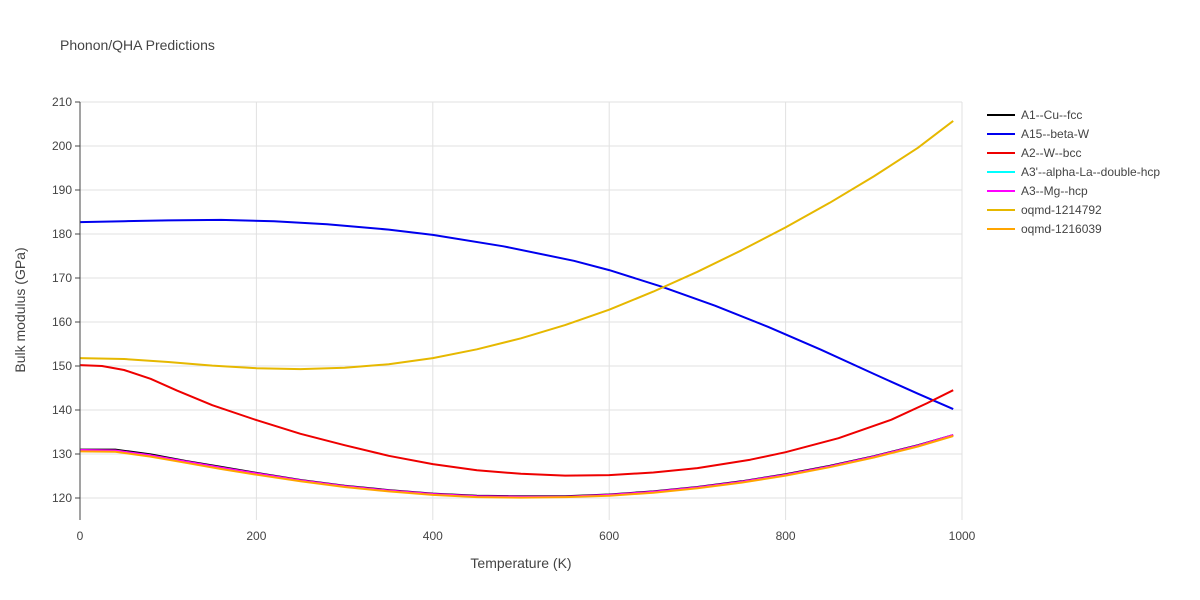  What do you see at coordinates (137, 45) in the screenshot?
I see `chart-title: Phonon/QHA Predictions` at bounding box center [137, 45].